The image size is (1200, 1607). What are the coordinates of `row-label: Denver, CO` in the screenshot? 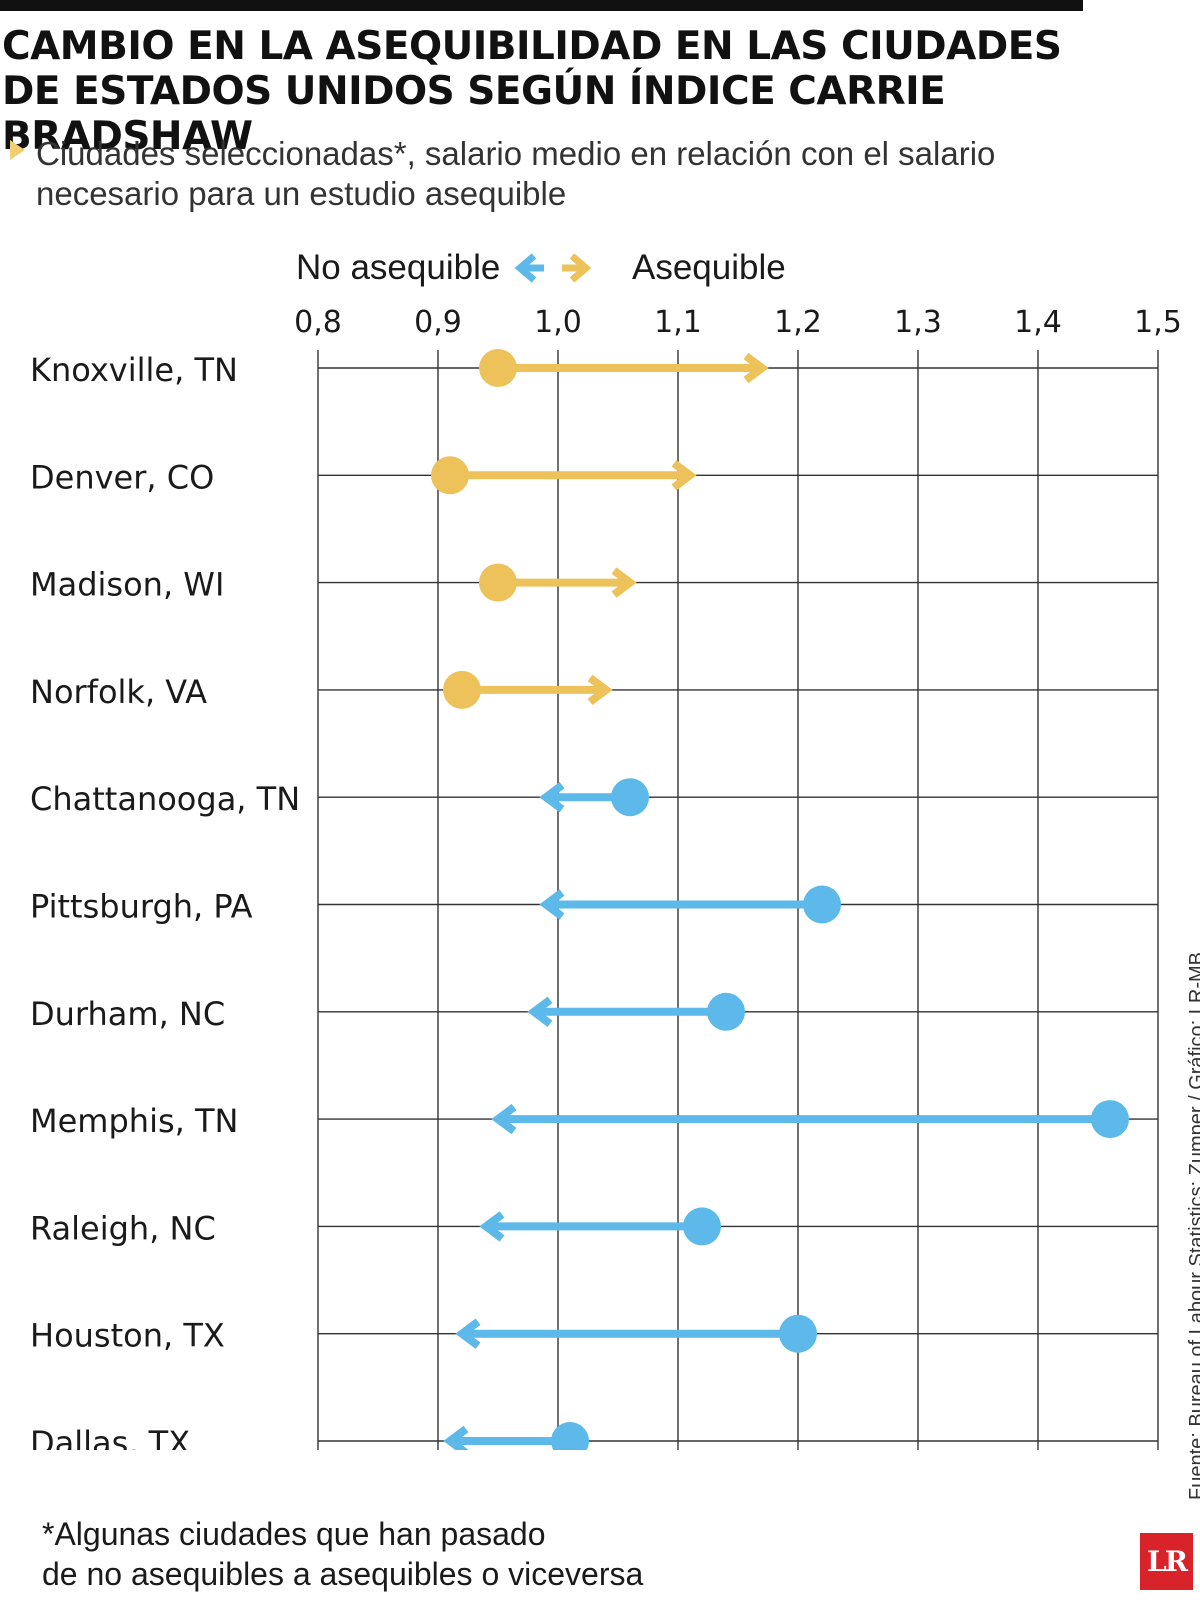 It's located at (122, 477).